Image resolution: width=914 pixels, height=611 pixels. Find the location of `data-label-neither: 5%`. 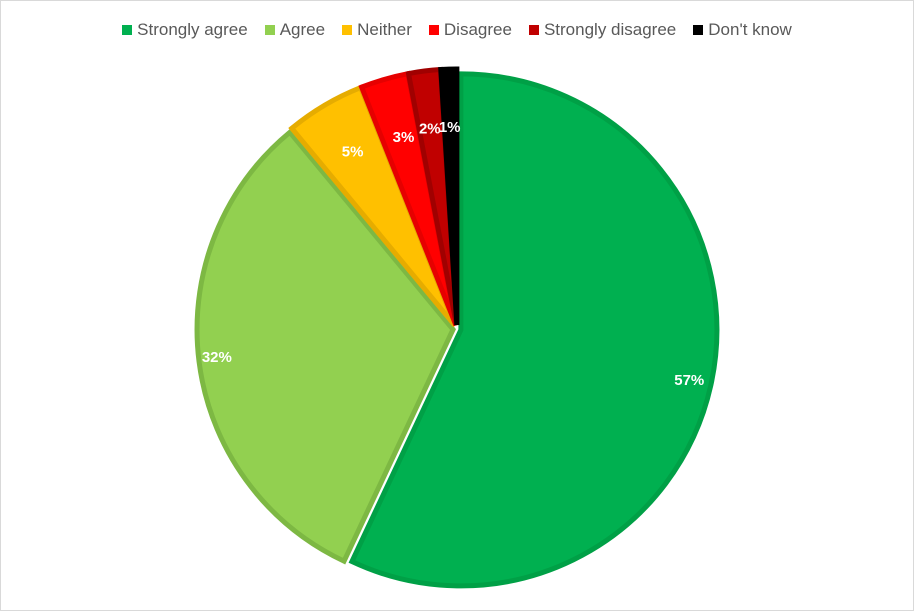

data-label-neither: 5% is located at coordinates (353, 152).